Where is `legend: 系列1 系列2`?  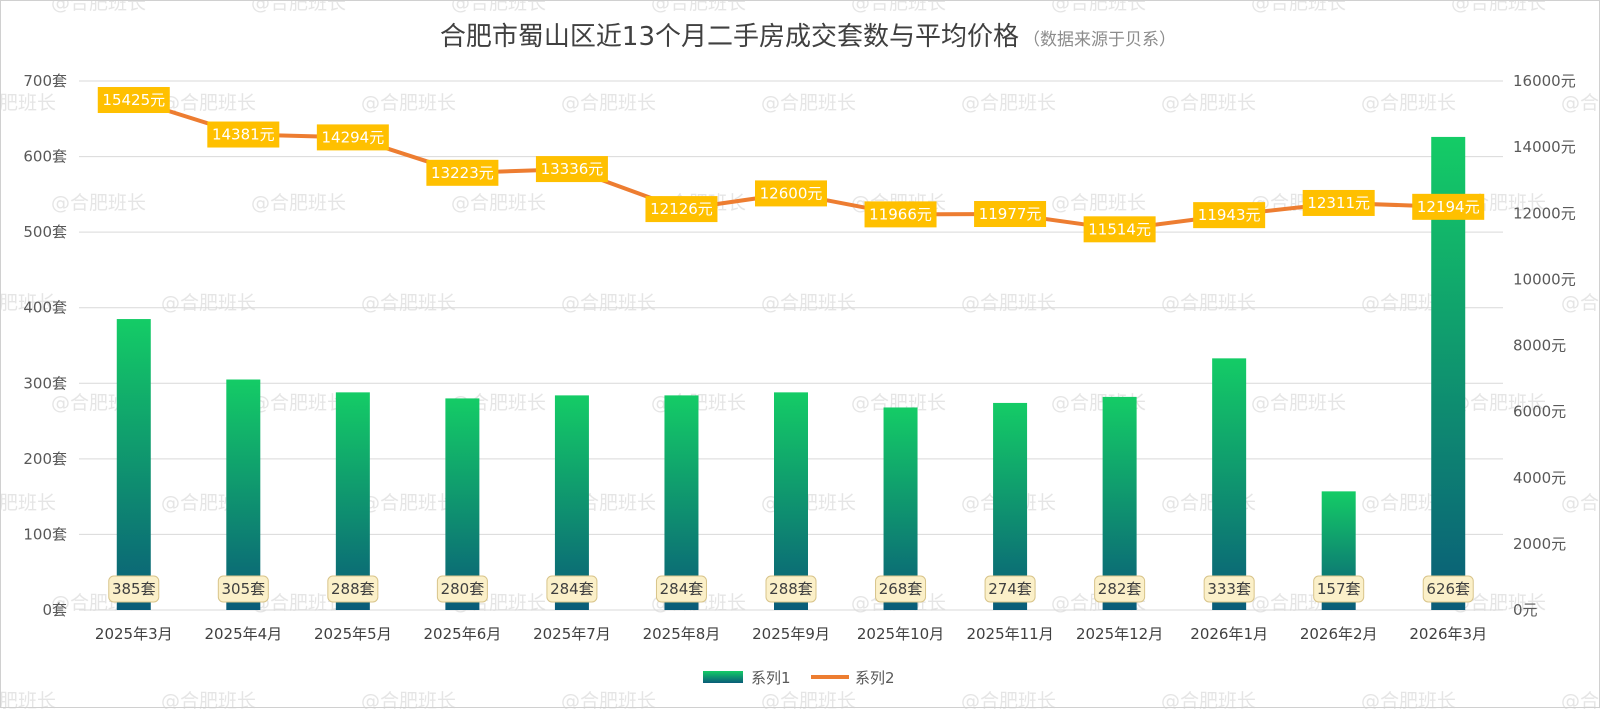 legend: 系列1 系列2 is located at coordinates (799, 678).